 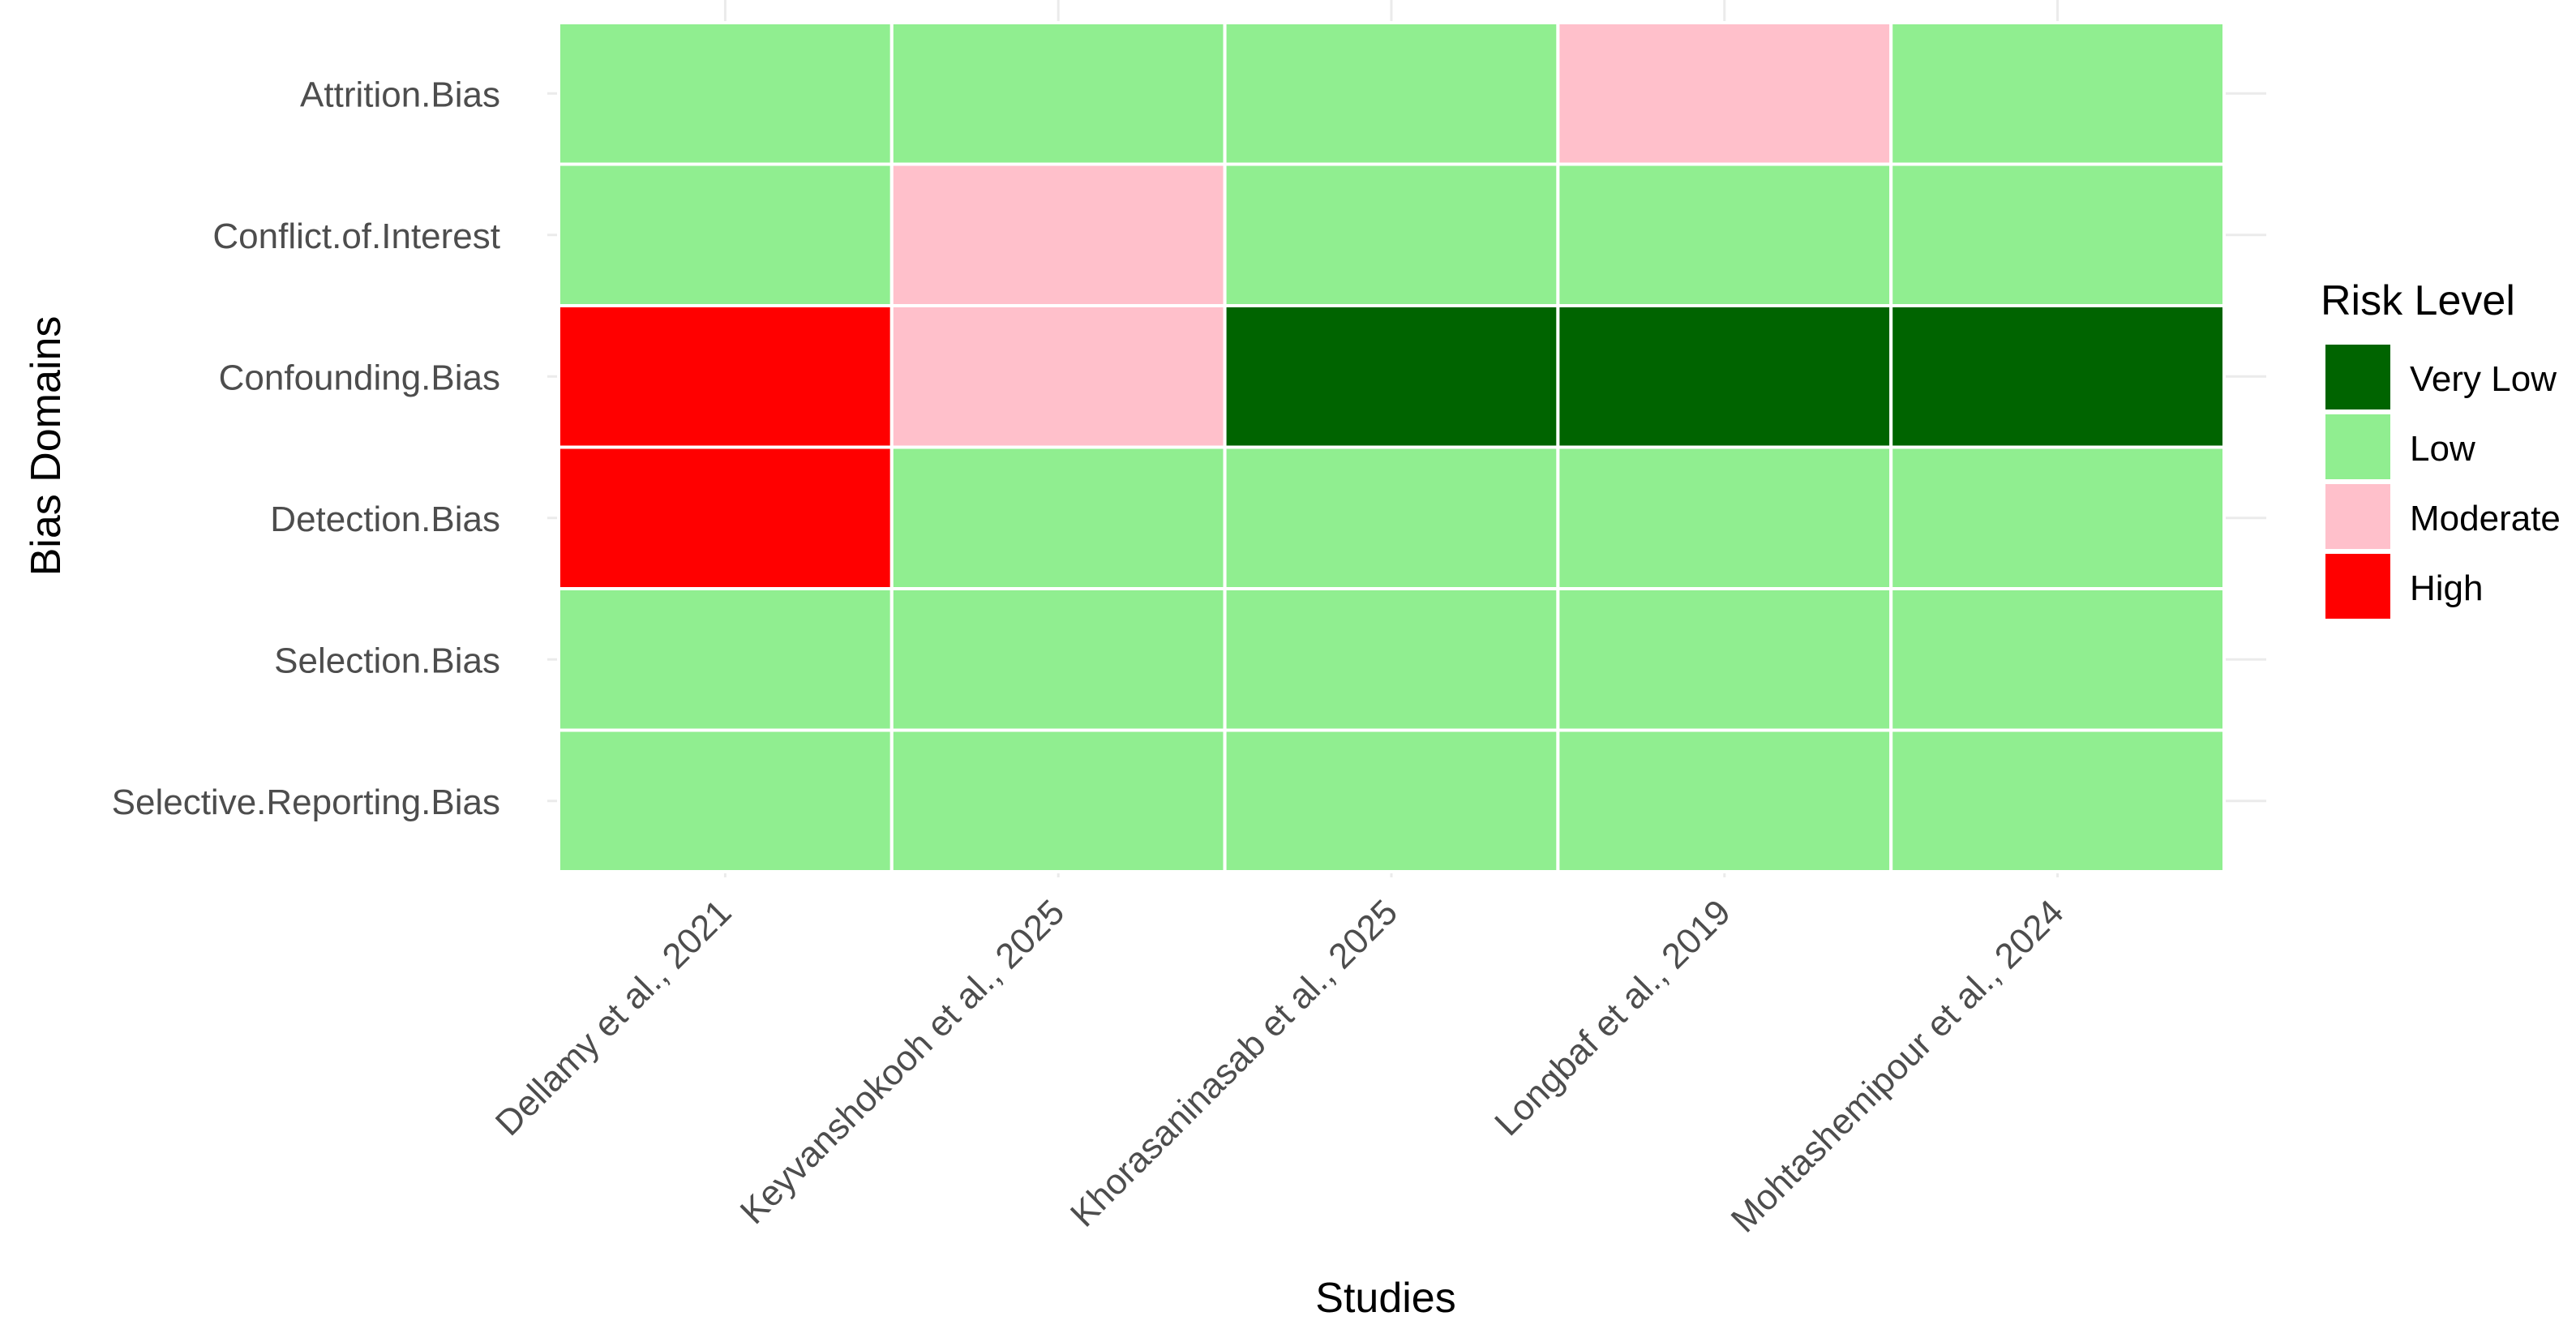 What do you see at coordinates (385, 519) in the screenshot?
I see `y-tick-label: Detection.Bias` at bounding box center [385, 519].